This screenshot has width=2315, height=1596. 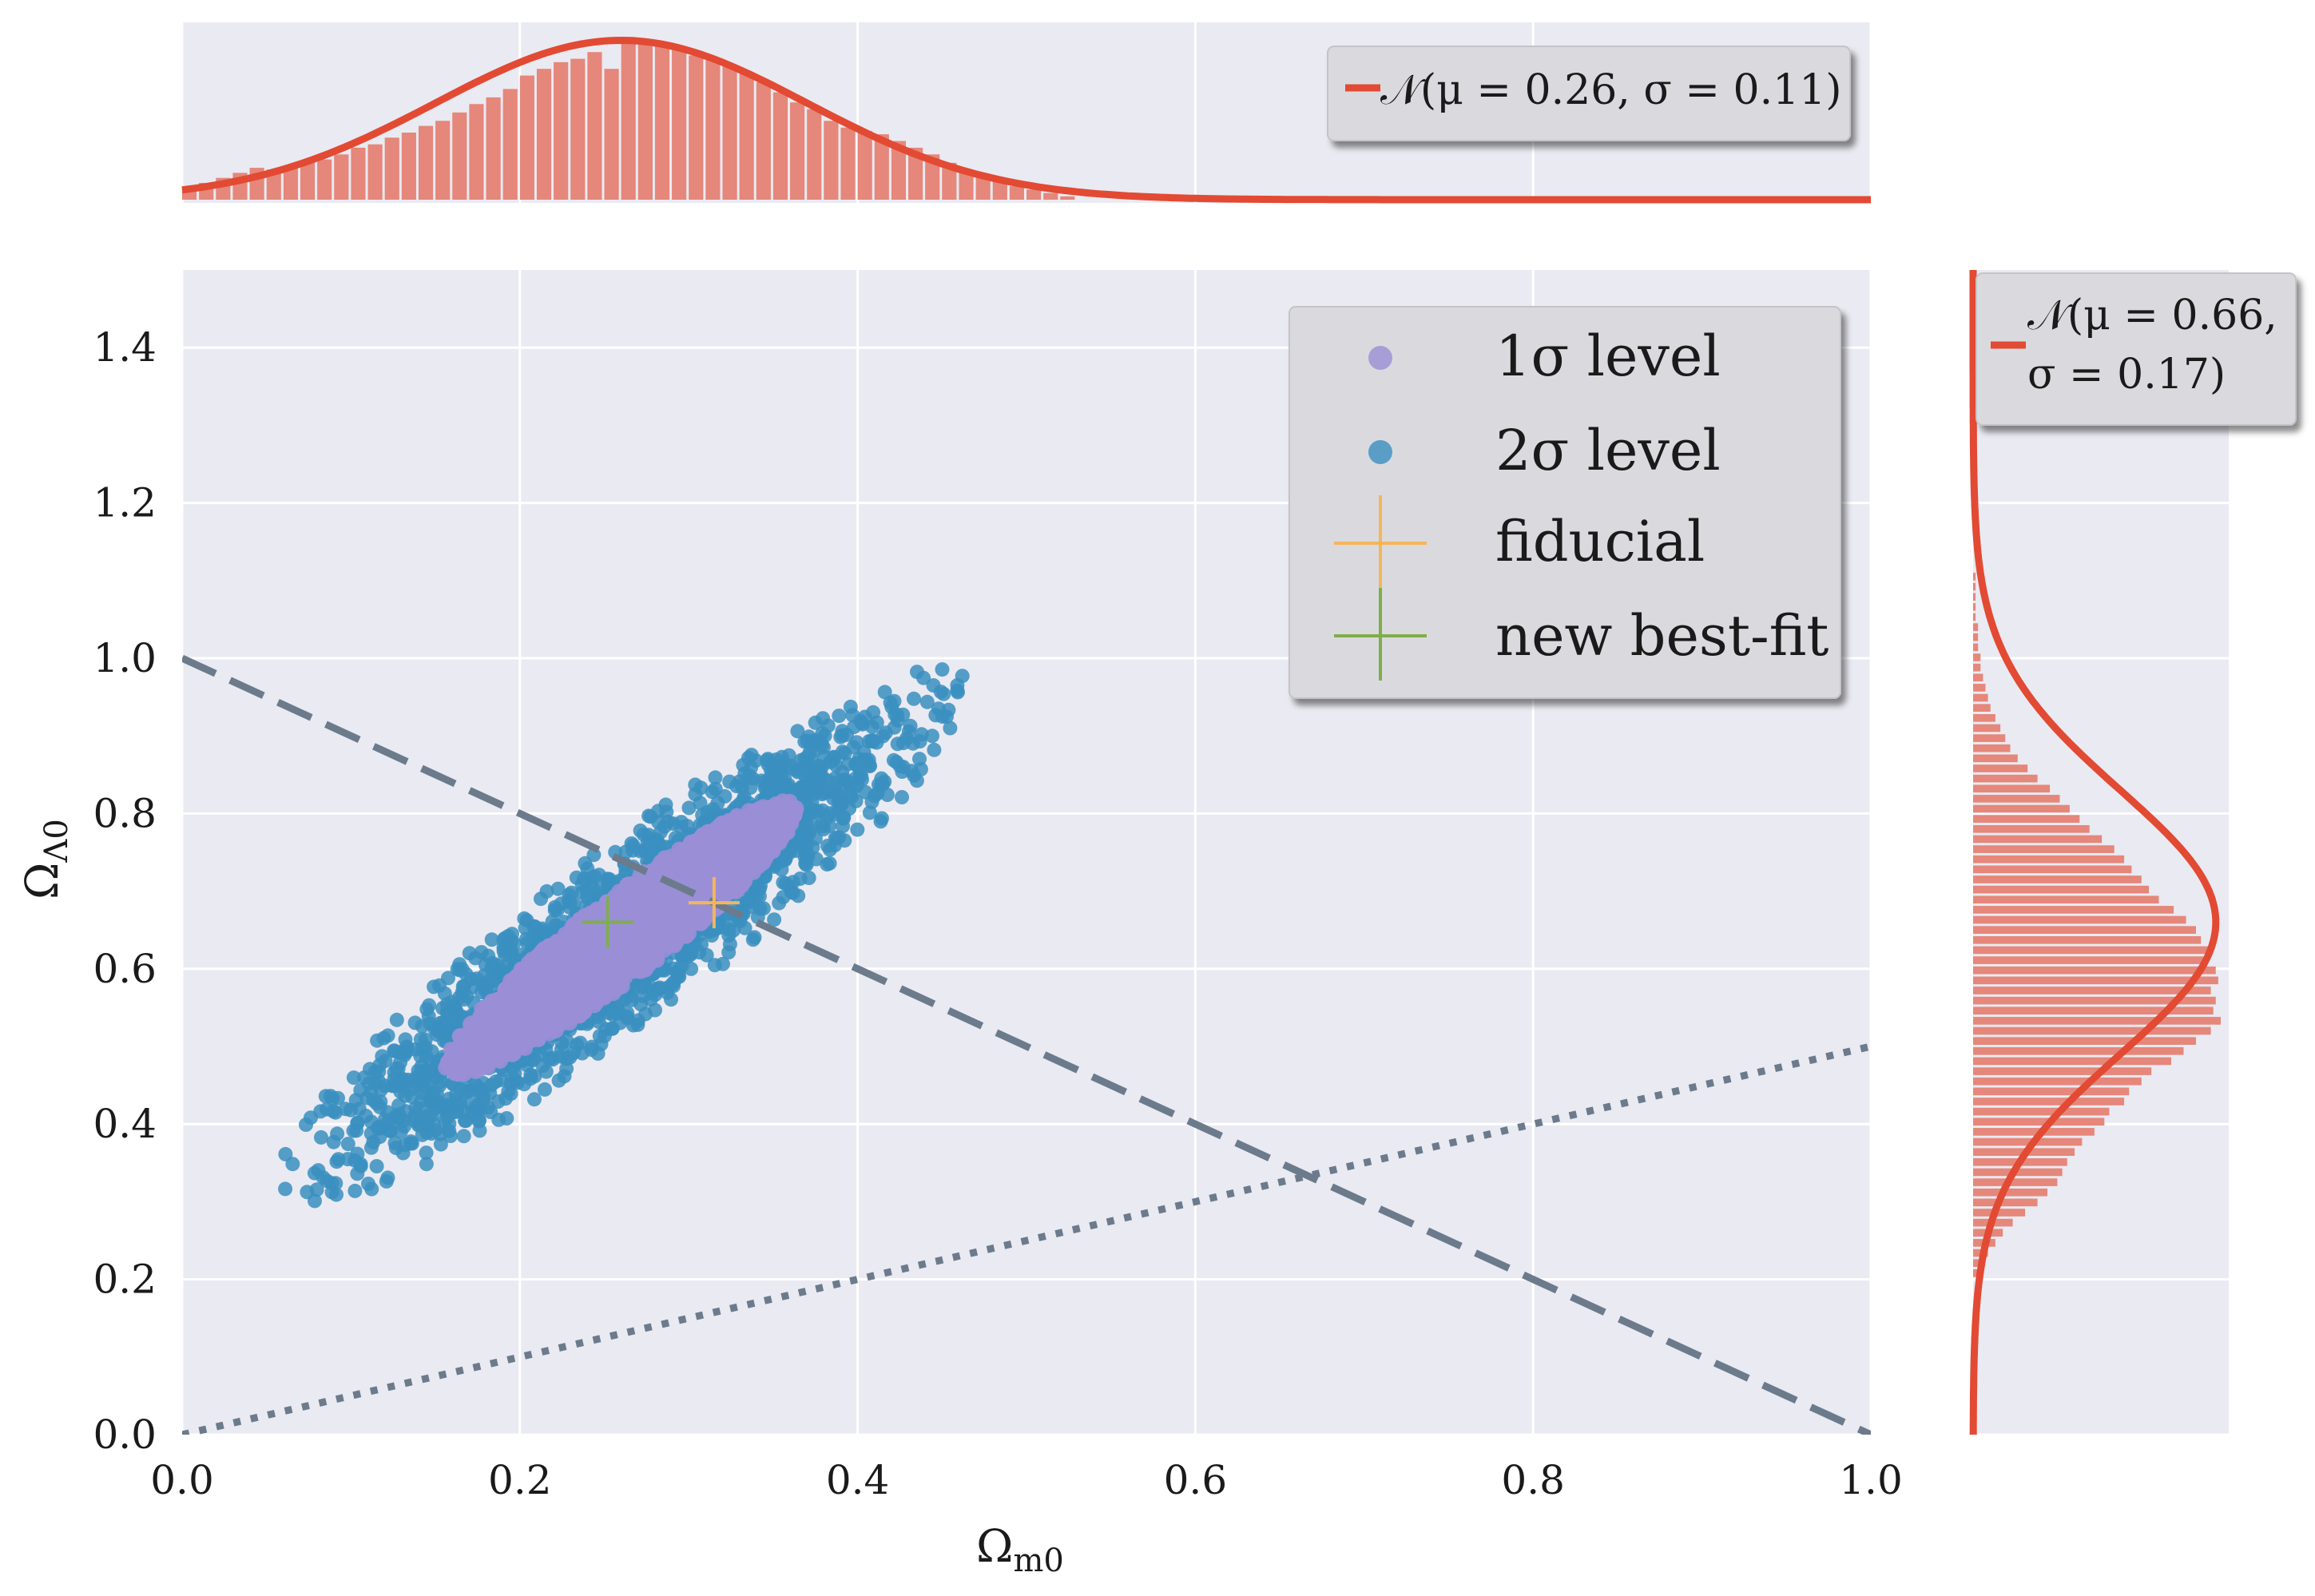 I want to click on scatter-point-1sigma, so click(x=679, y=849).